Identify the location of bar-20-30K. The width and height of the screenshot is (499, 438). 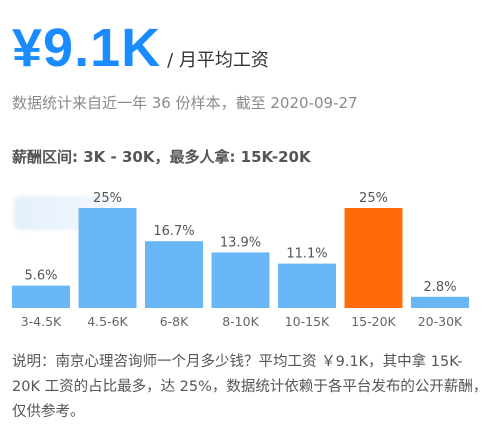
(440, 302).